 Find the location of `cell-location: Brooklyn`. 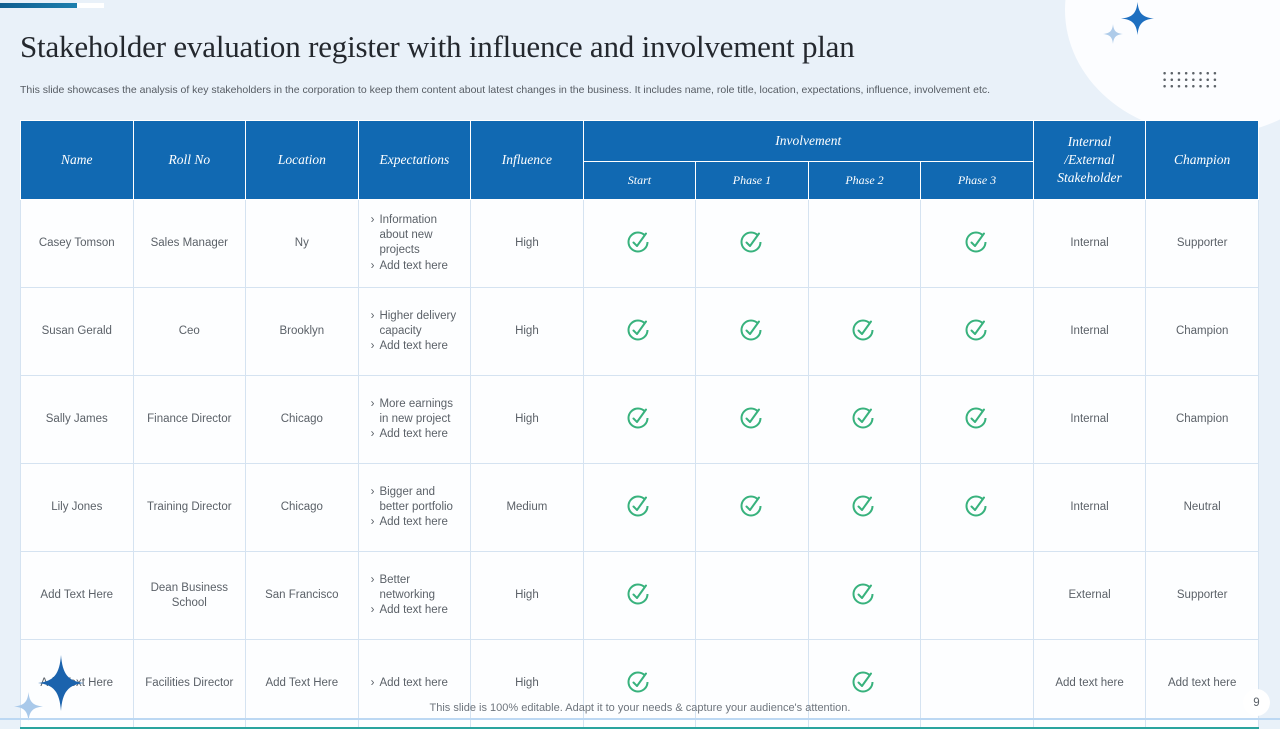

cell-location: Brooklyn is located at coordinates (302, 331).